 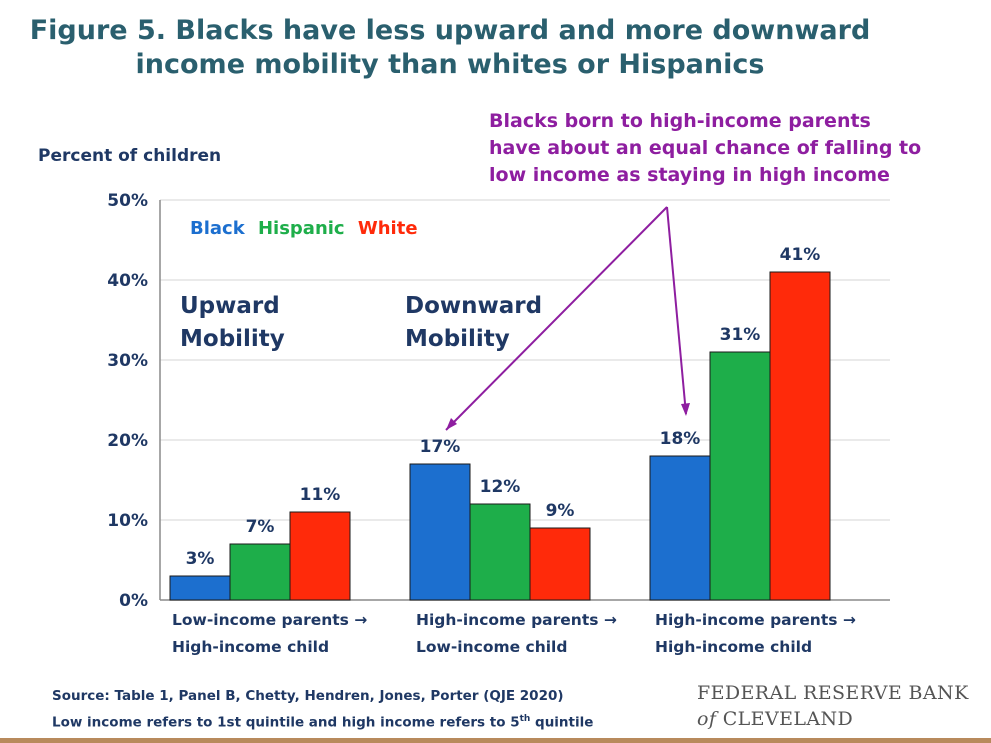 I want to click on downward-mobility-line2: Mobility, so click(x=457, y=339).